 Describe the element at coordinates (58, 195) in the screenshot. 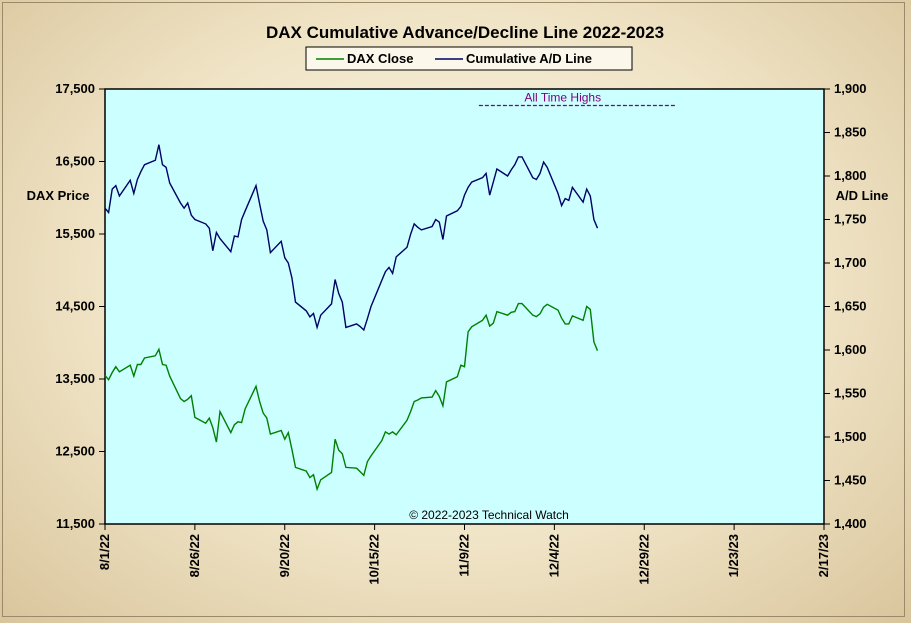

I see `left-axis-label: DAX Price` at that location.